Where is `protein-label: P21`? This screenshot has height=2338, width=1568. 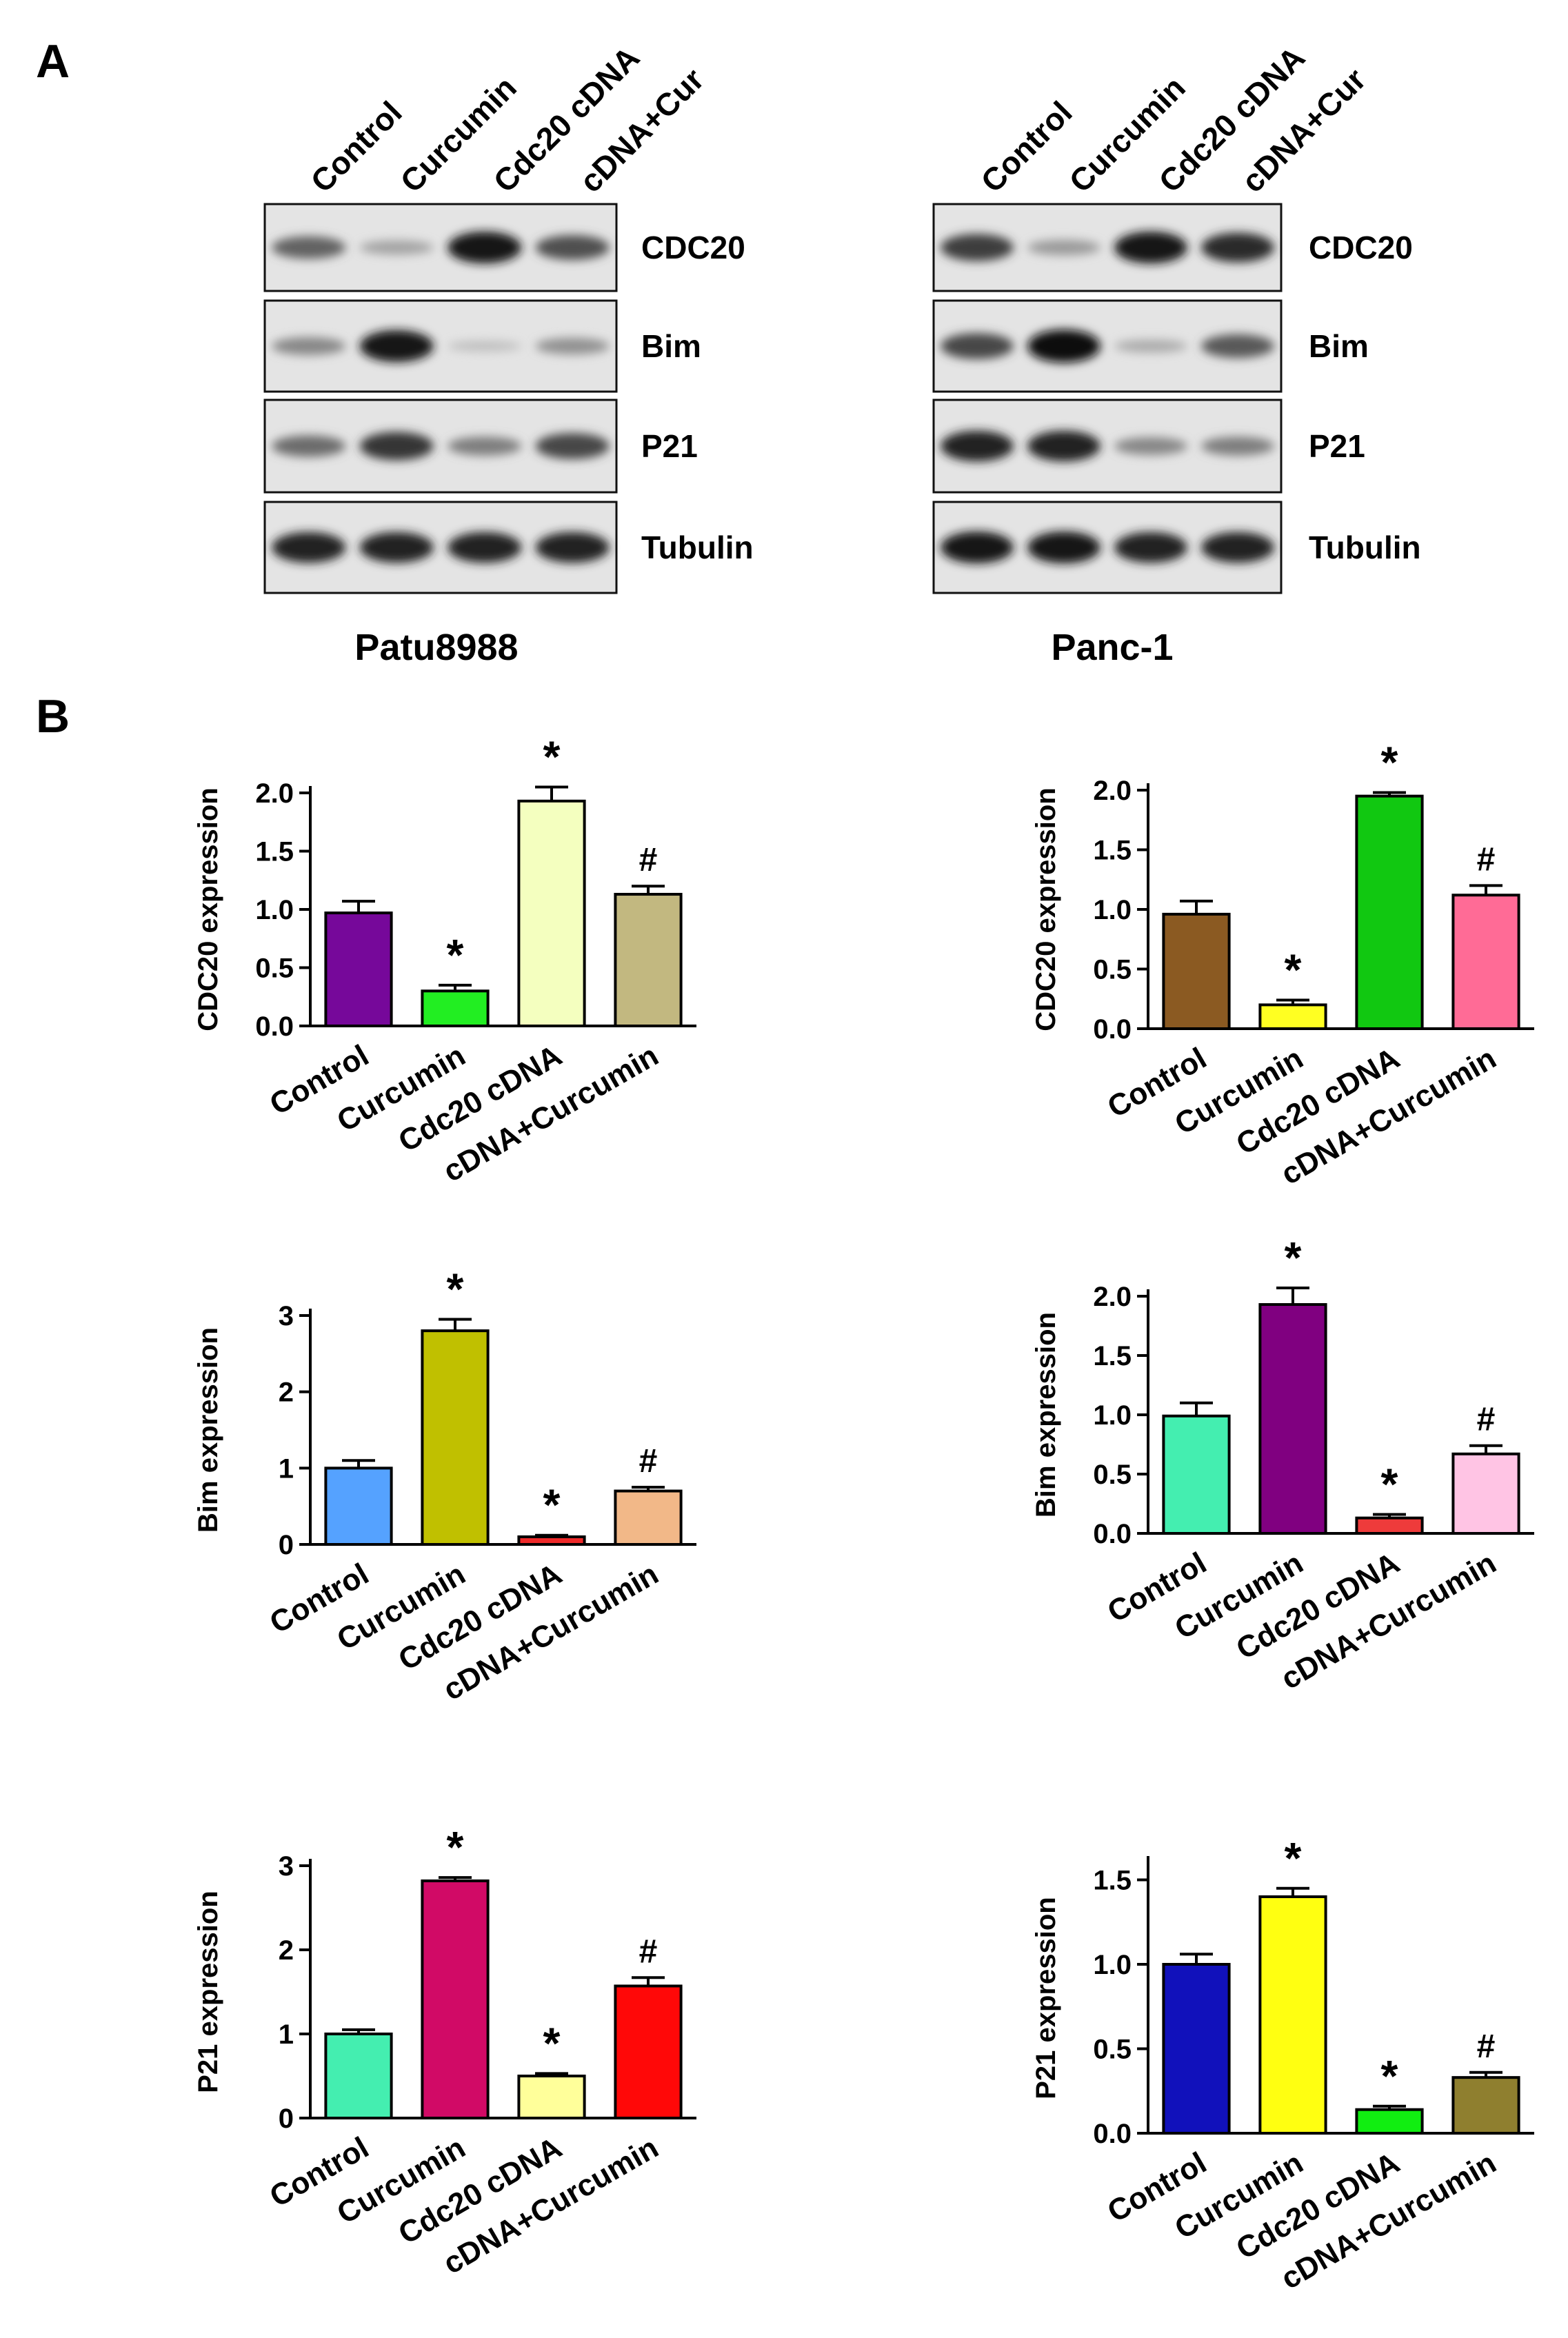
protein-label: P21 is located at coordinates (669, 446).